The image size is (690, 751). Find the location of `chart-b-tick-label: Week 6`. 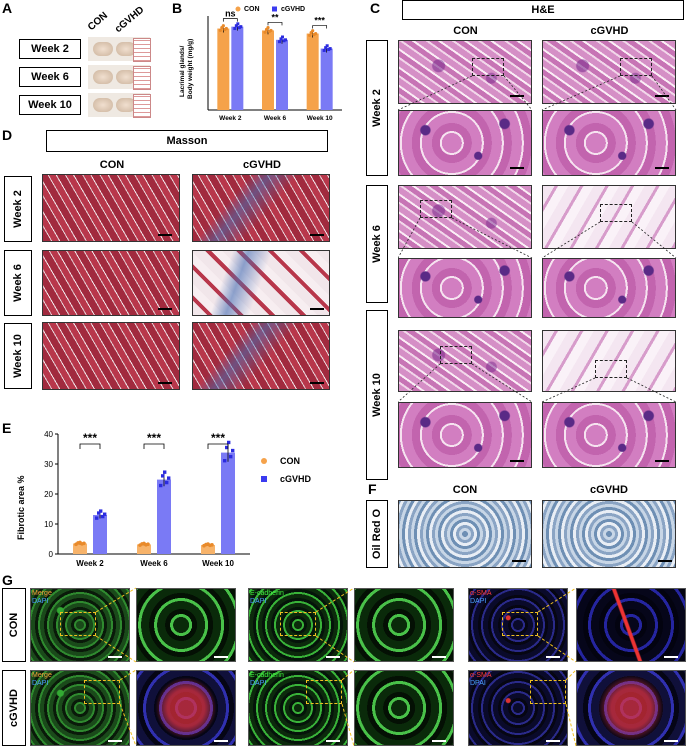

chart-b-tick-label: Week 6 is located at coordinates (275, 118).